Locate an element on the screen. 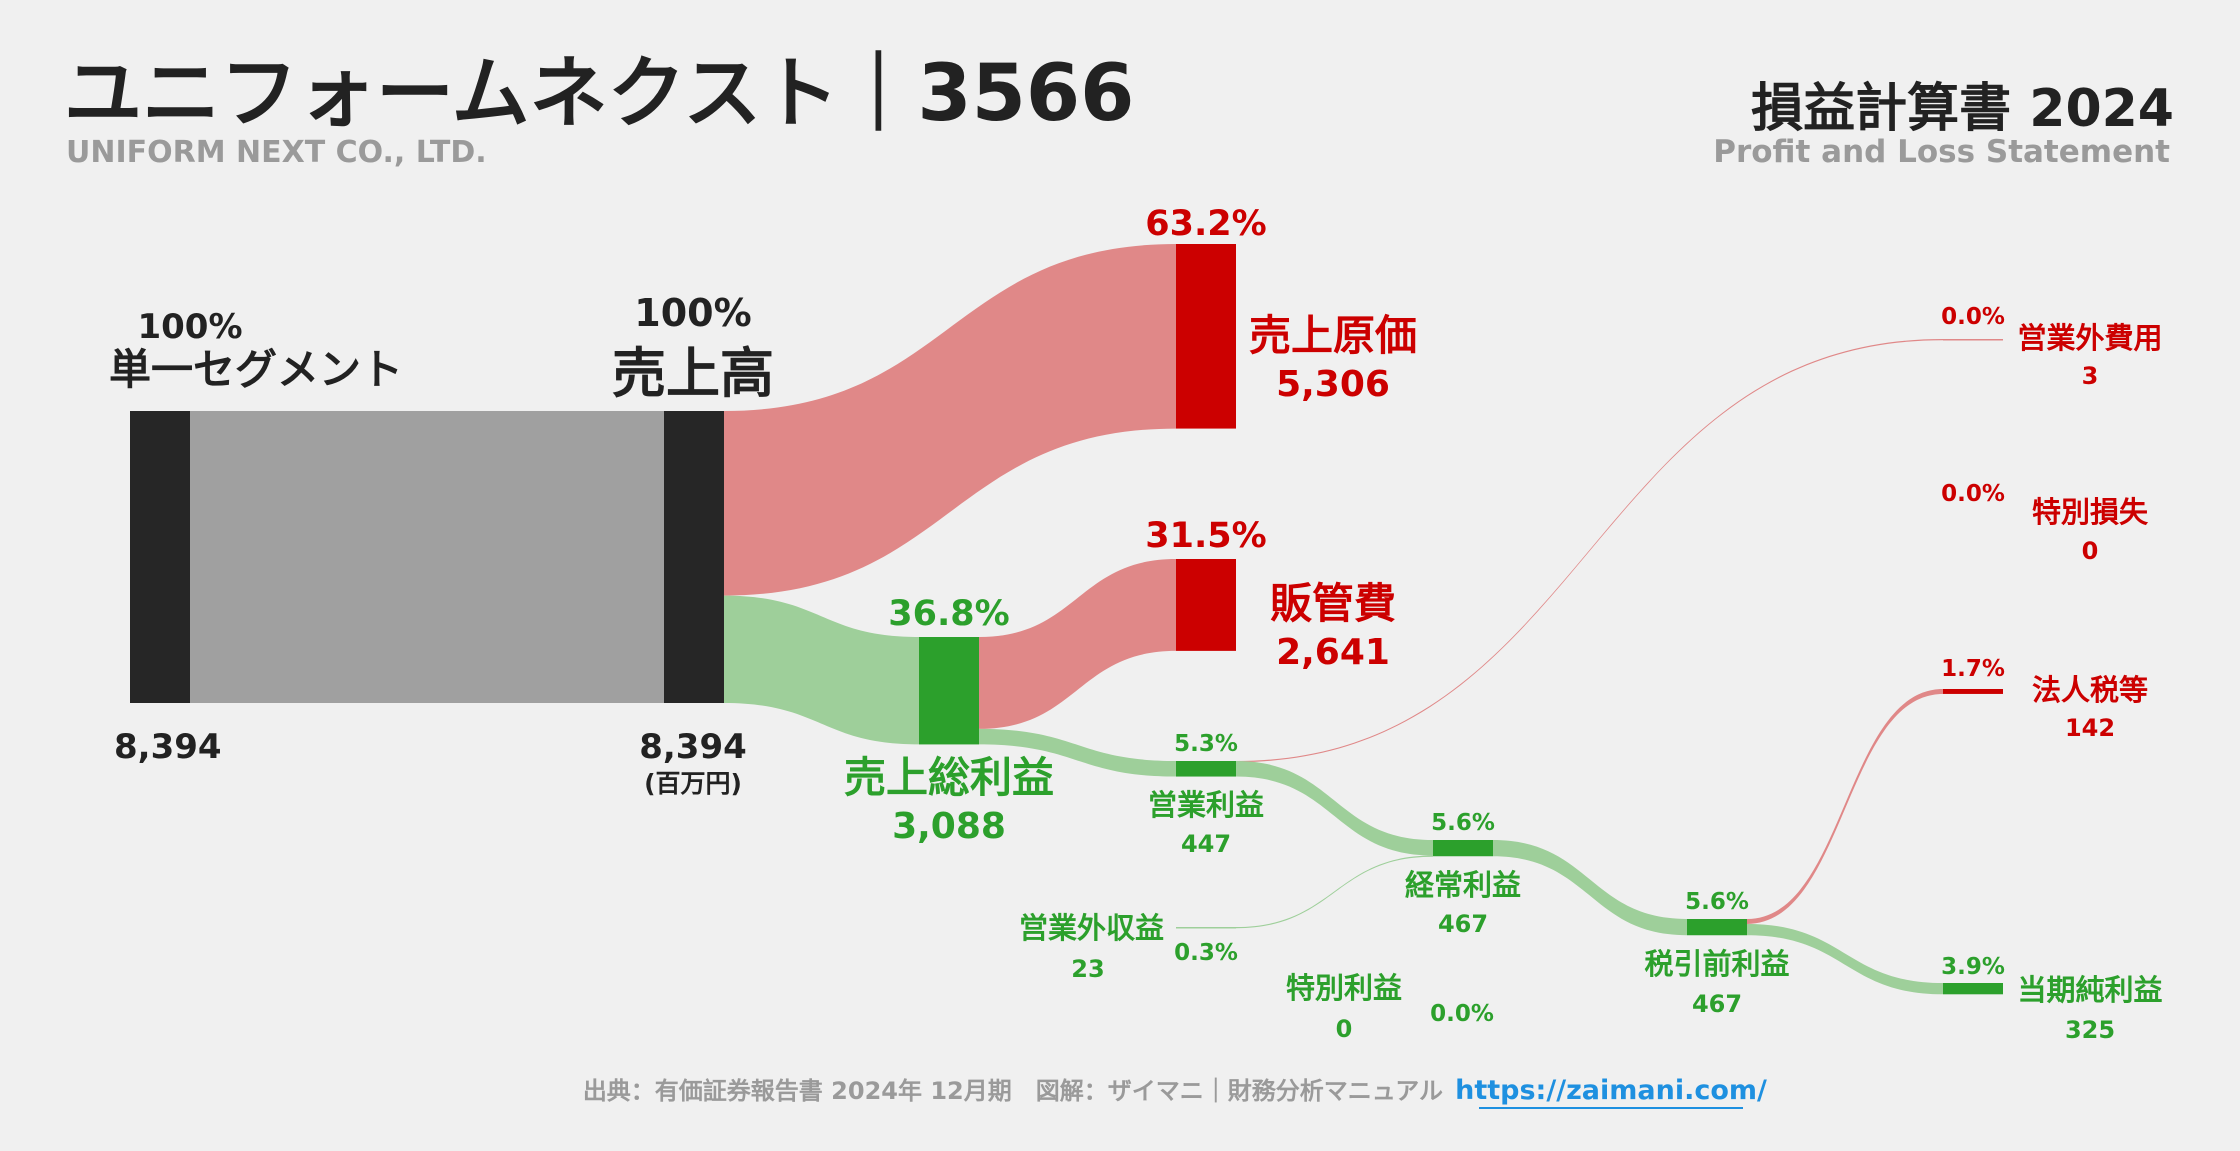 Image resolution: width=2240 pixels, height=1151 pixels. flow-pretax-tax is located at coordinates (1845, 806).